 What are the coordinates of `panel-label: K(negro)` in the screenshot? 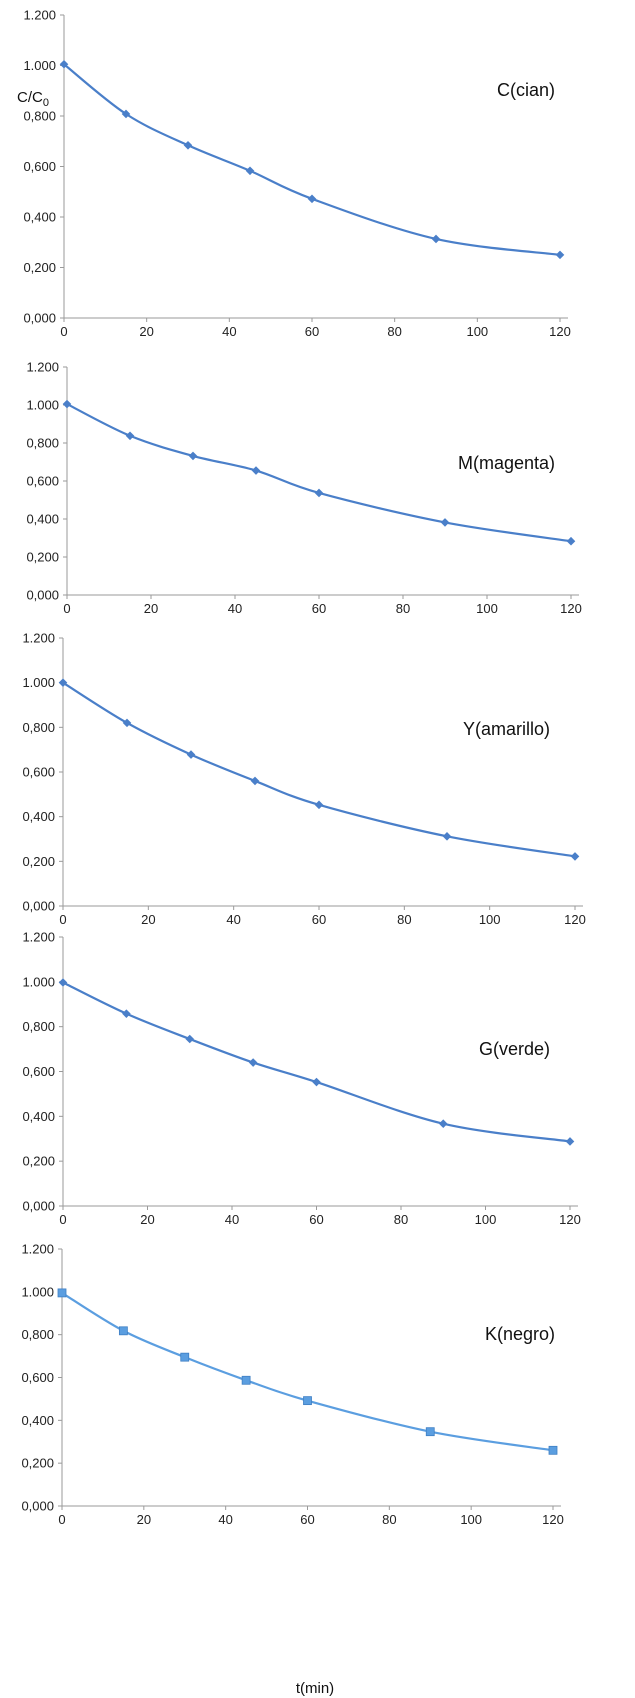 It's located at (520, 1334).